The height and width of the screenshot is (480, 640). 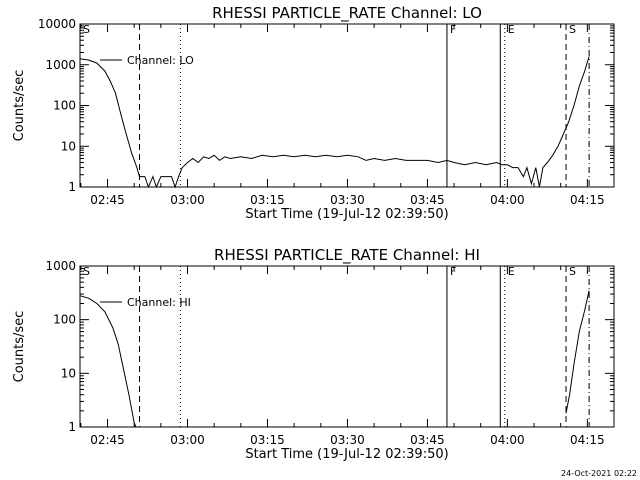 I want to click on y-tick-label: 10000, so click(x=57, y=24).